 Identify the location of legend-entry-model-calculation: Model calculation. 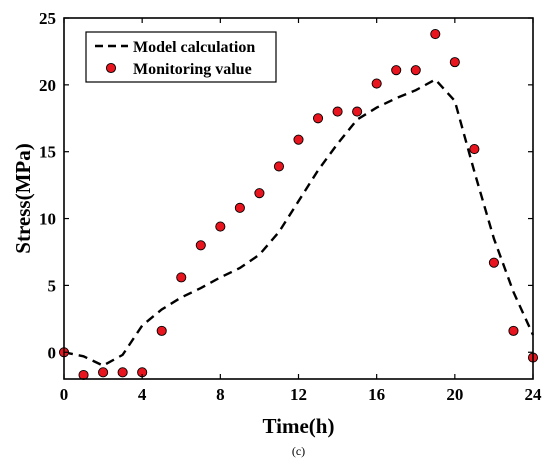
(194, 47).